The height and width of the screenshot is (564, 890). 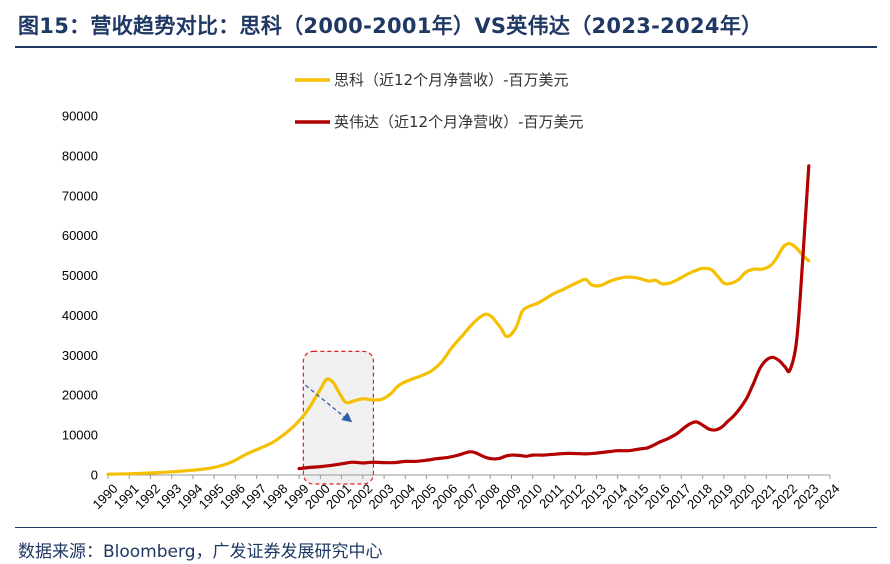 I want to click on y-tick-label: 20000, so click(x=80, y=395).